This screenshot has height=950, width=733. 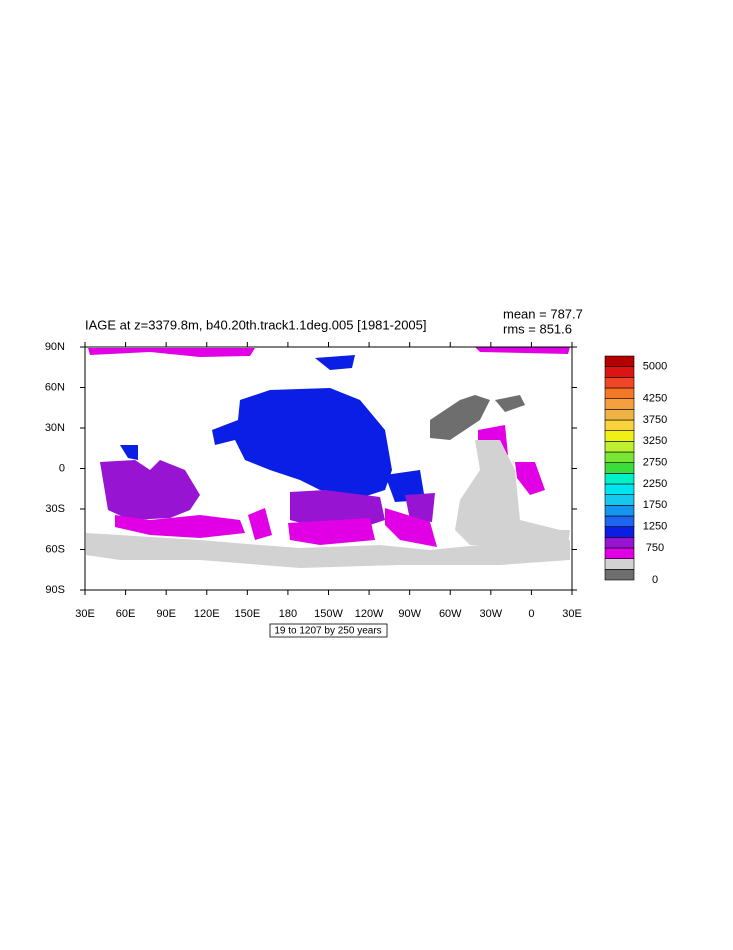 What do you see at coordinates (55, 428) in the screenshot?
I see `lat-label: 30N` at bounding box center [55, 428].